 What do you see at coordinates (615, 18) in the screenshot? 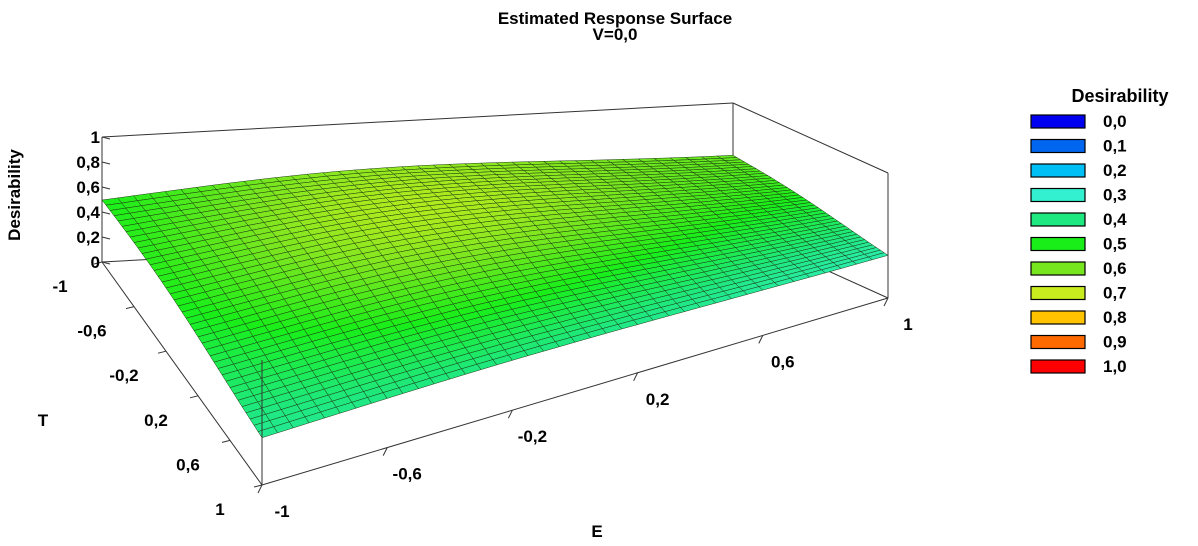
I see `chart-title: Estimated Response Surface` at bounding box center [615, 18].